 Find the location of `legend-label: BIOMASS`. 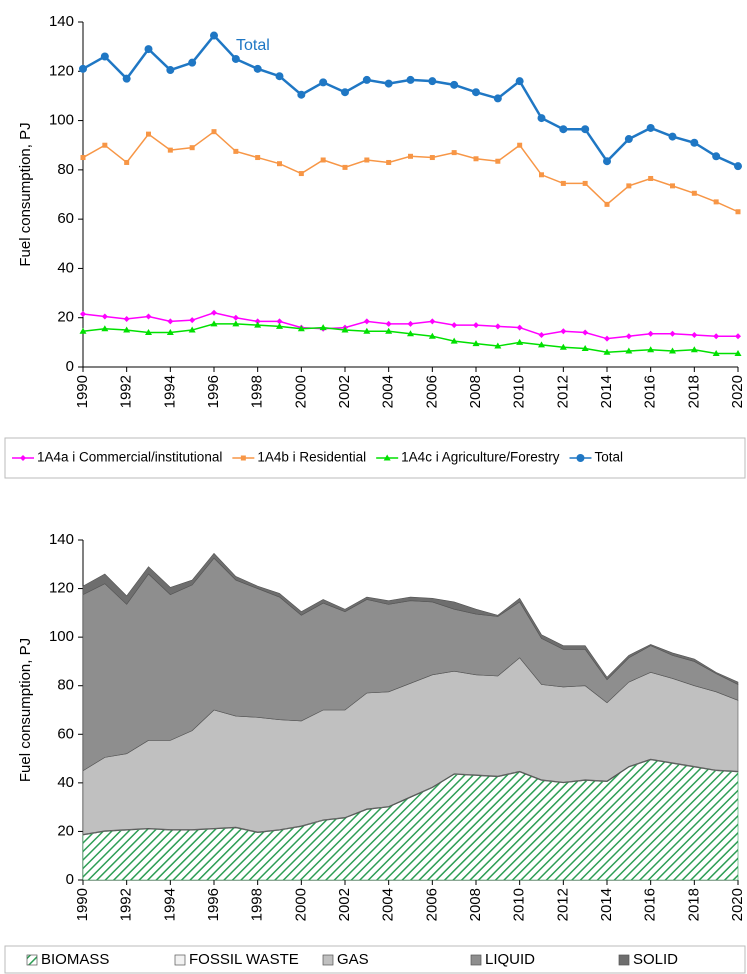

legend-label: BIOMASS is located at coordinates (75, 959).